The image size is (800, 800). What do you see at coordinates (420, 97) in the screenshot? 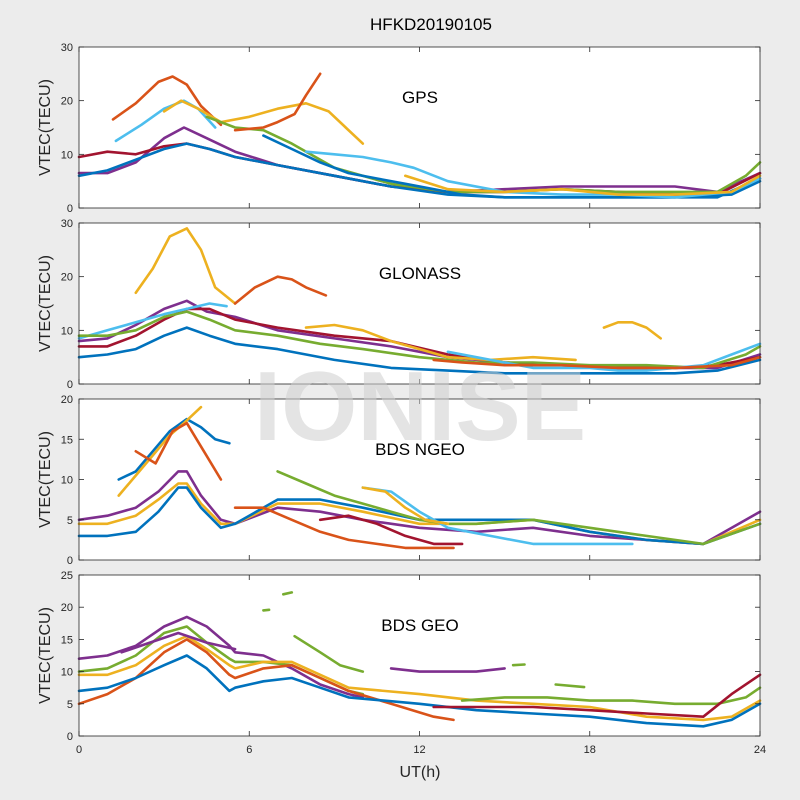
I see `panel-label: GPS` at bounding box center [420, 97].